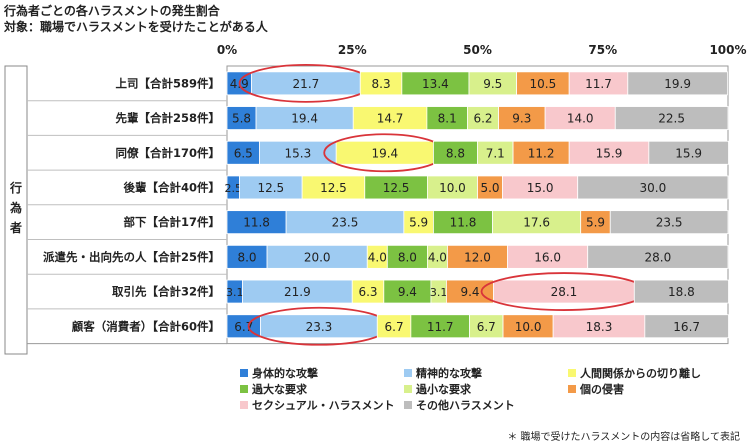 This screenshot has height=445, width=750. Describe the element at coordinates (279, 389) in the screenshot. I see `legend-label: 過大な要求` at that location.